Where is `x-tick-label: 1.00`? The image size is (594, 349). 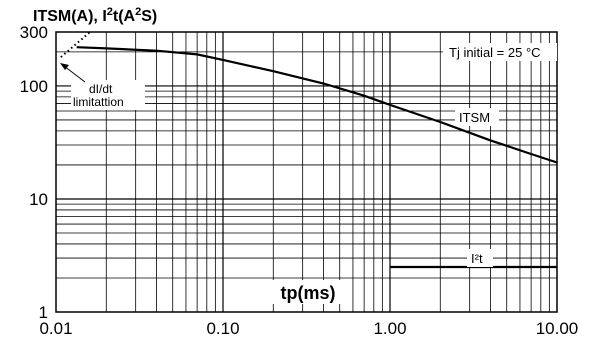
x-tick-label: 1.00 is located at coordinates (389, 328).